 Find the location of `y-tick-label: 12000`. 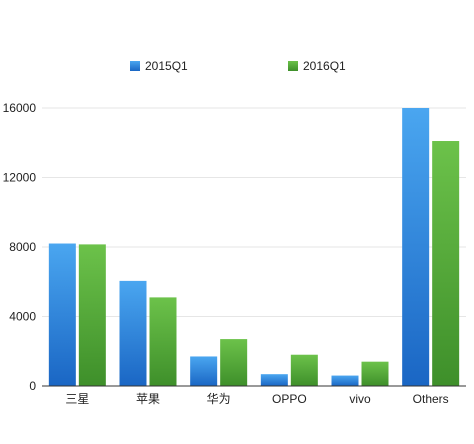

y-tick-label: 12000 is located at coordinates (20, 178).